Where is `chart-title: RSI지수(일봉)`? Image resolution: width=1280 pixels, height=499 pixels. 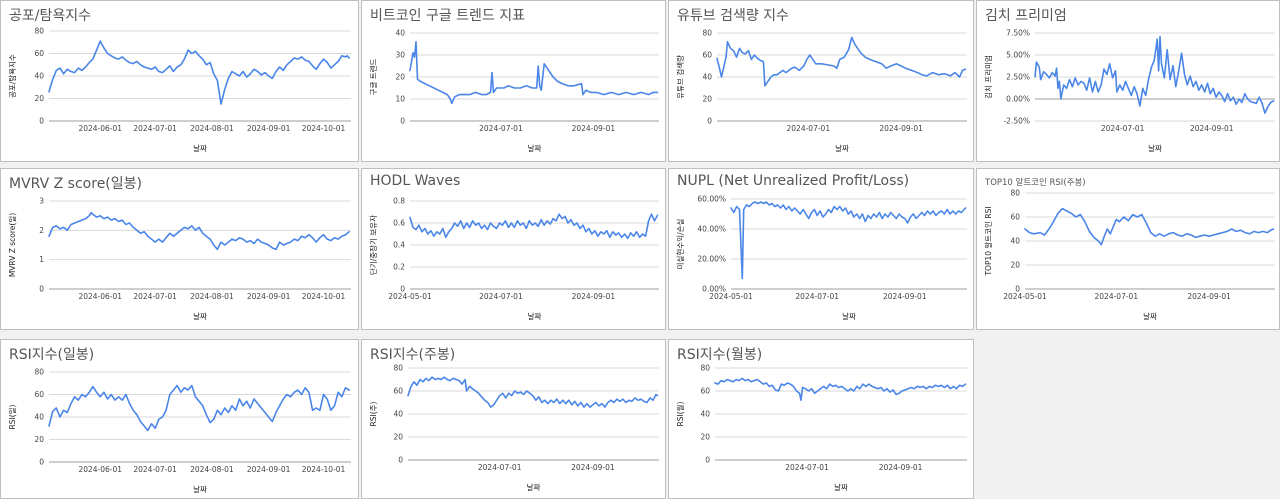
chart-title: RSI지수(일봉) is located at coordinates (52, 355).